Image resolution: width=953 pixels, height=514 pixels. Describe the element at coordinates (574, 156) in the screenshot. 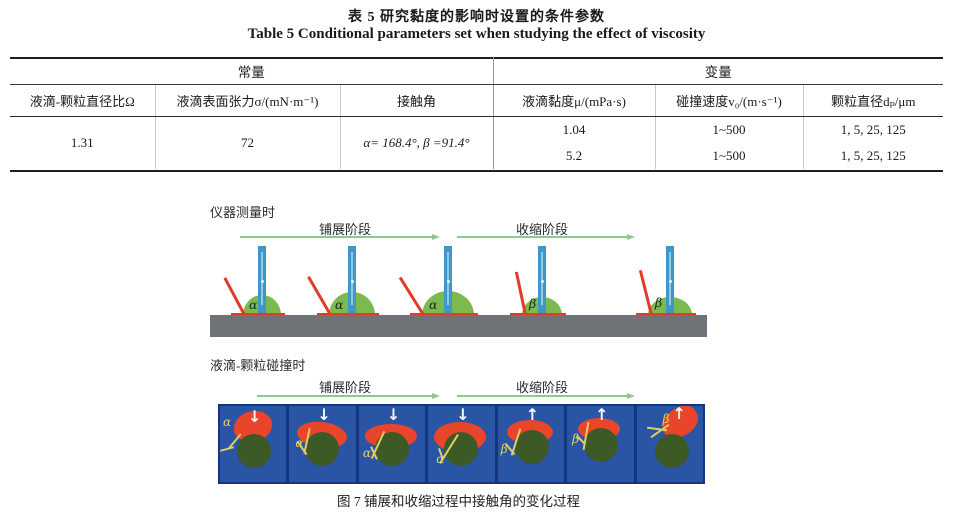

I see `cell-viscosity-2: 5.2` at that location.